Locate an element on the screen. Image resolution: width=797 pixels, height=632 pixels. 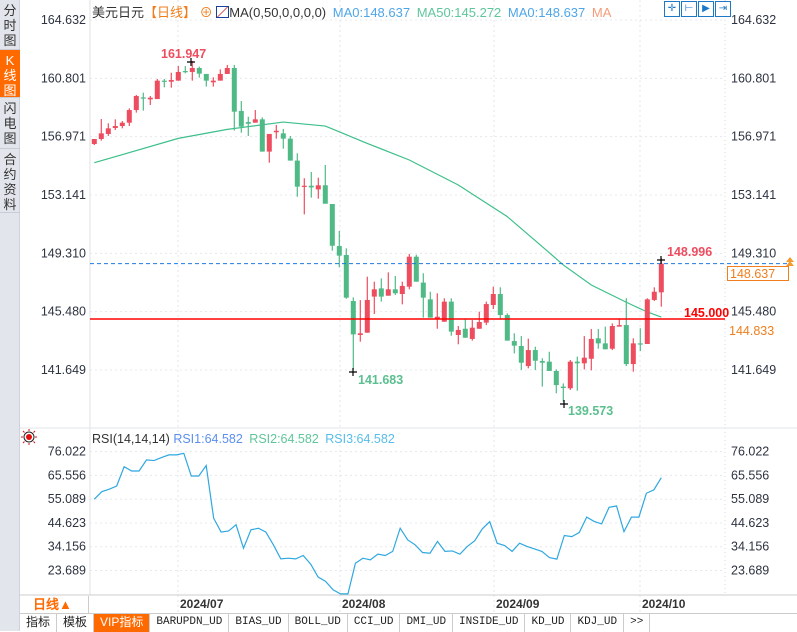
high-marker-label: 161.947 is located at coordinates (183, 54).